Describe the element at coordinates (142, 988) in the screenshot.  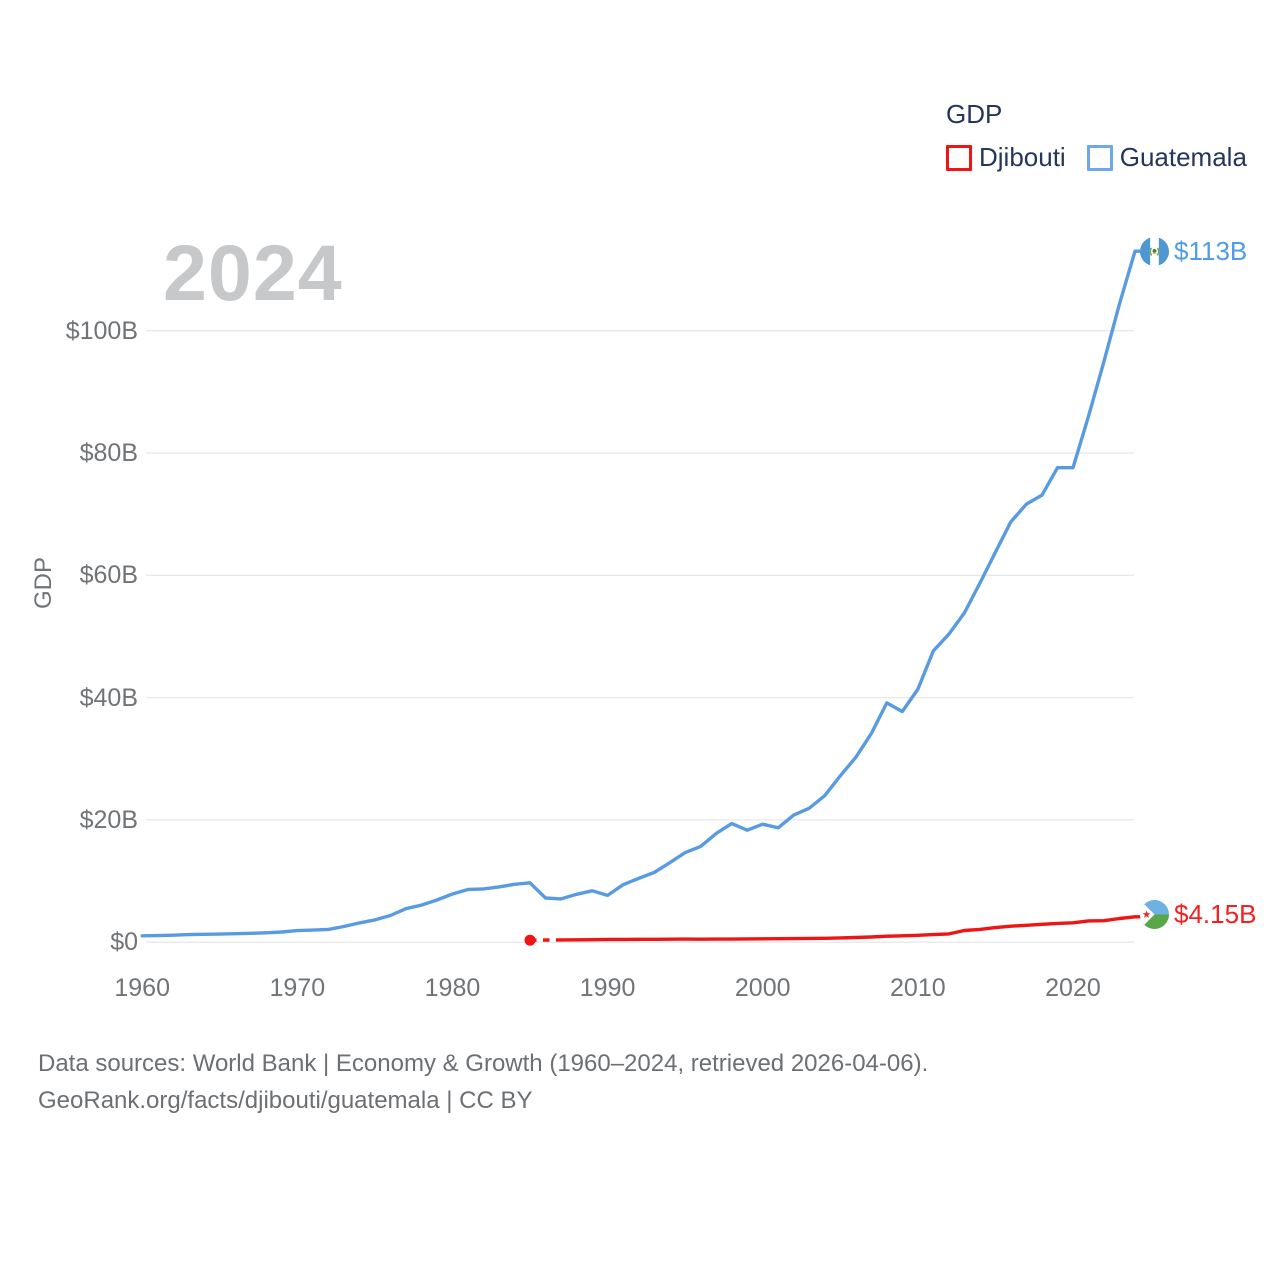
I see `x-tick-label: 1960` at that location.